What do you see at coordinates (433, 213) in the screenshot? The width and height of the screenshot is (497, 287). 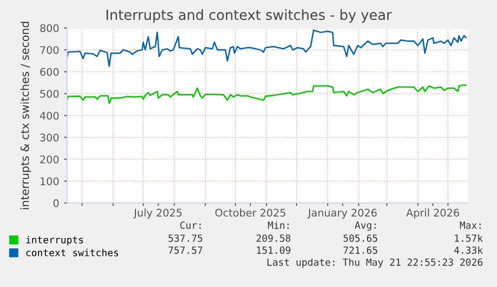 I see `x-tick-label: April 2026` at bounding box center [433, 213].